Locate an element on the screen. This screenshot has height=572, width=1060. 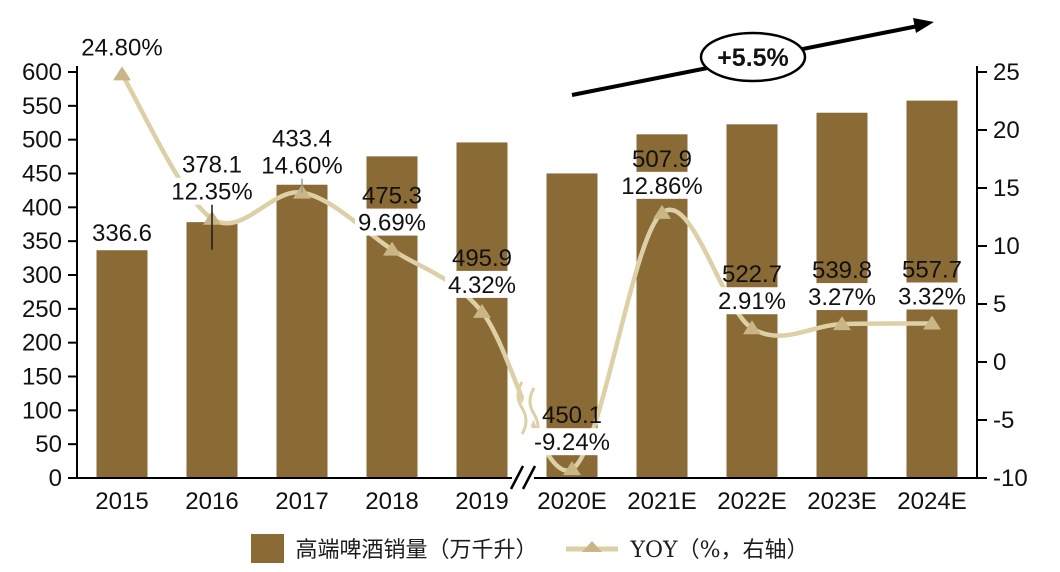
right-axis-tick-label: 5 is located at coordinates (999, 304).